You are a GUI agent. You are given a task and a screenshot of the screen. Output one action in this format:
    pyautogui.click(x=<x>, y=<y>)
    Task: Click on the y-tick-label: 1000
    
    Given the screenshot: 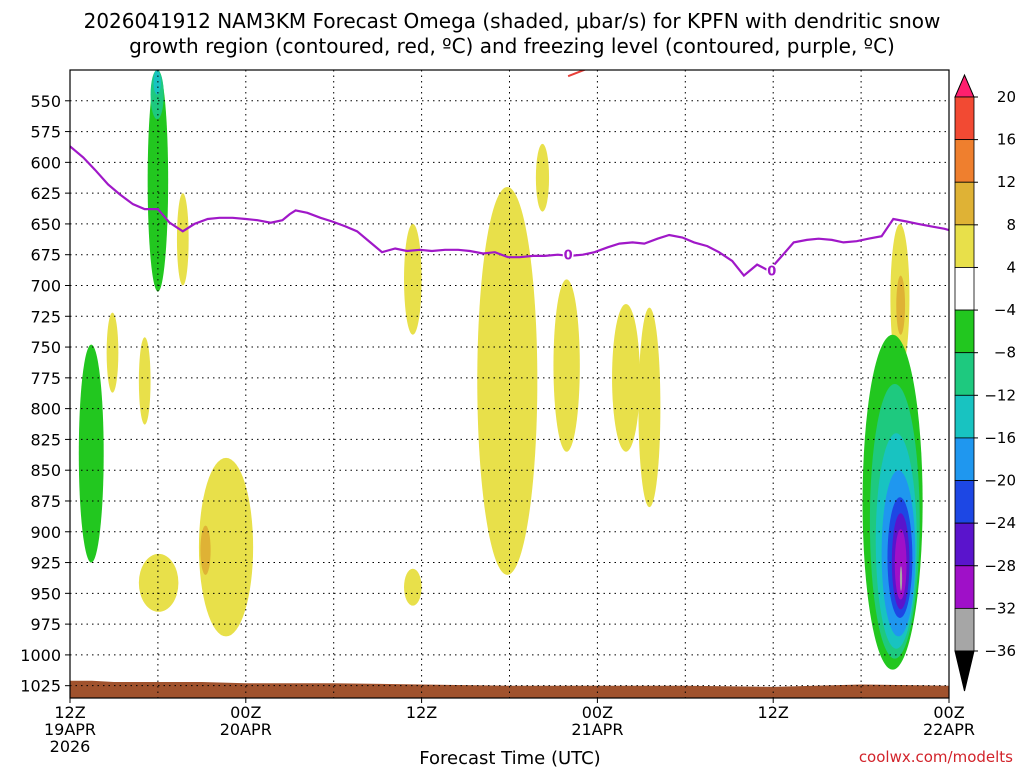 What is the action you would take?
    pyautogui.click(x=40, y=655)
    